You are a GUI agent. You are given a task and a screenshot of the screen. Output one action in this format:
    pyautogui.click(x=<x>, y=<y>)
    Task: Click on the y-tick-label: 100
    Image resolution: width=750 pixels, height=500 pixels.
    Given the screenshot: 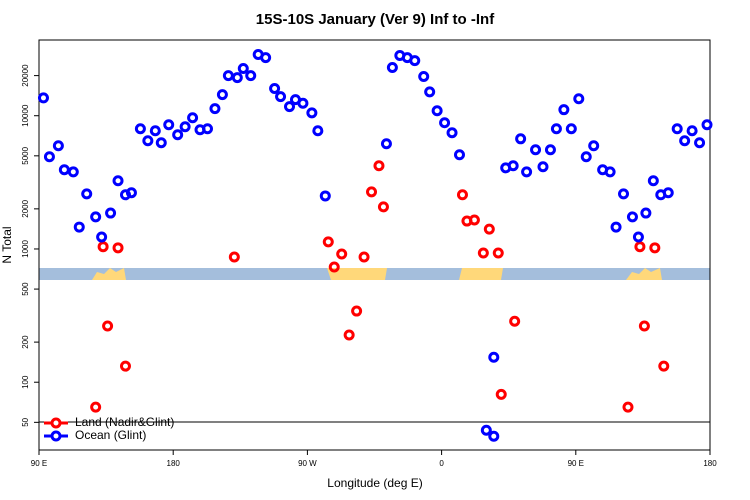 What is the action you would take?
    pyautogui.click(x=25, y=382)
    